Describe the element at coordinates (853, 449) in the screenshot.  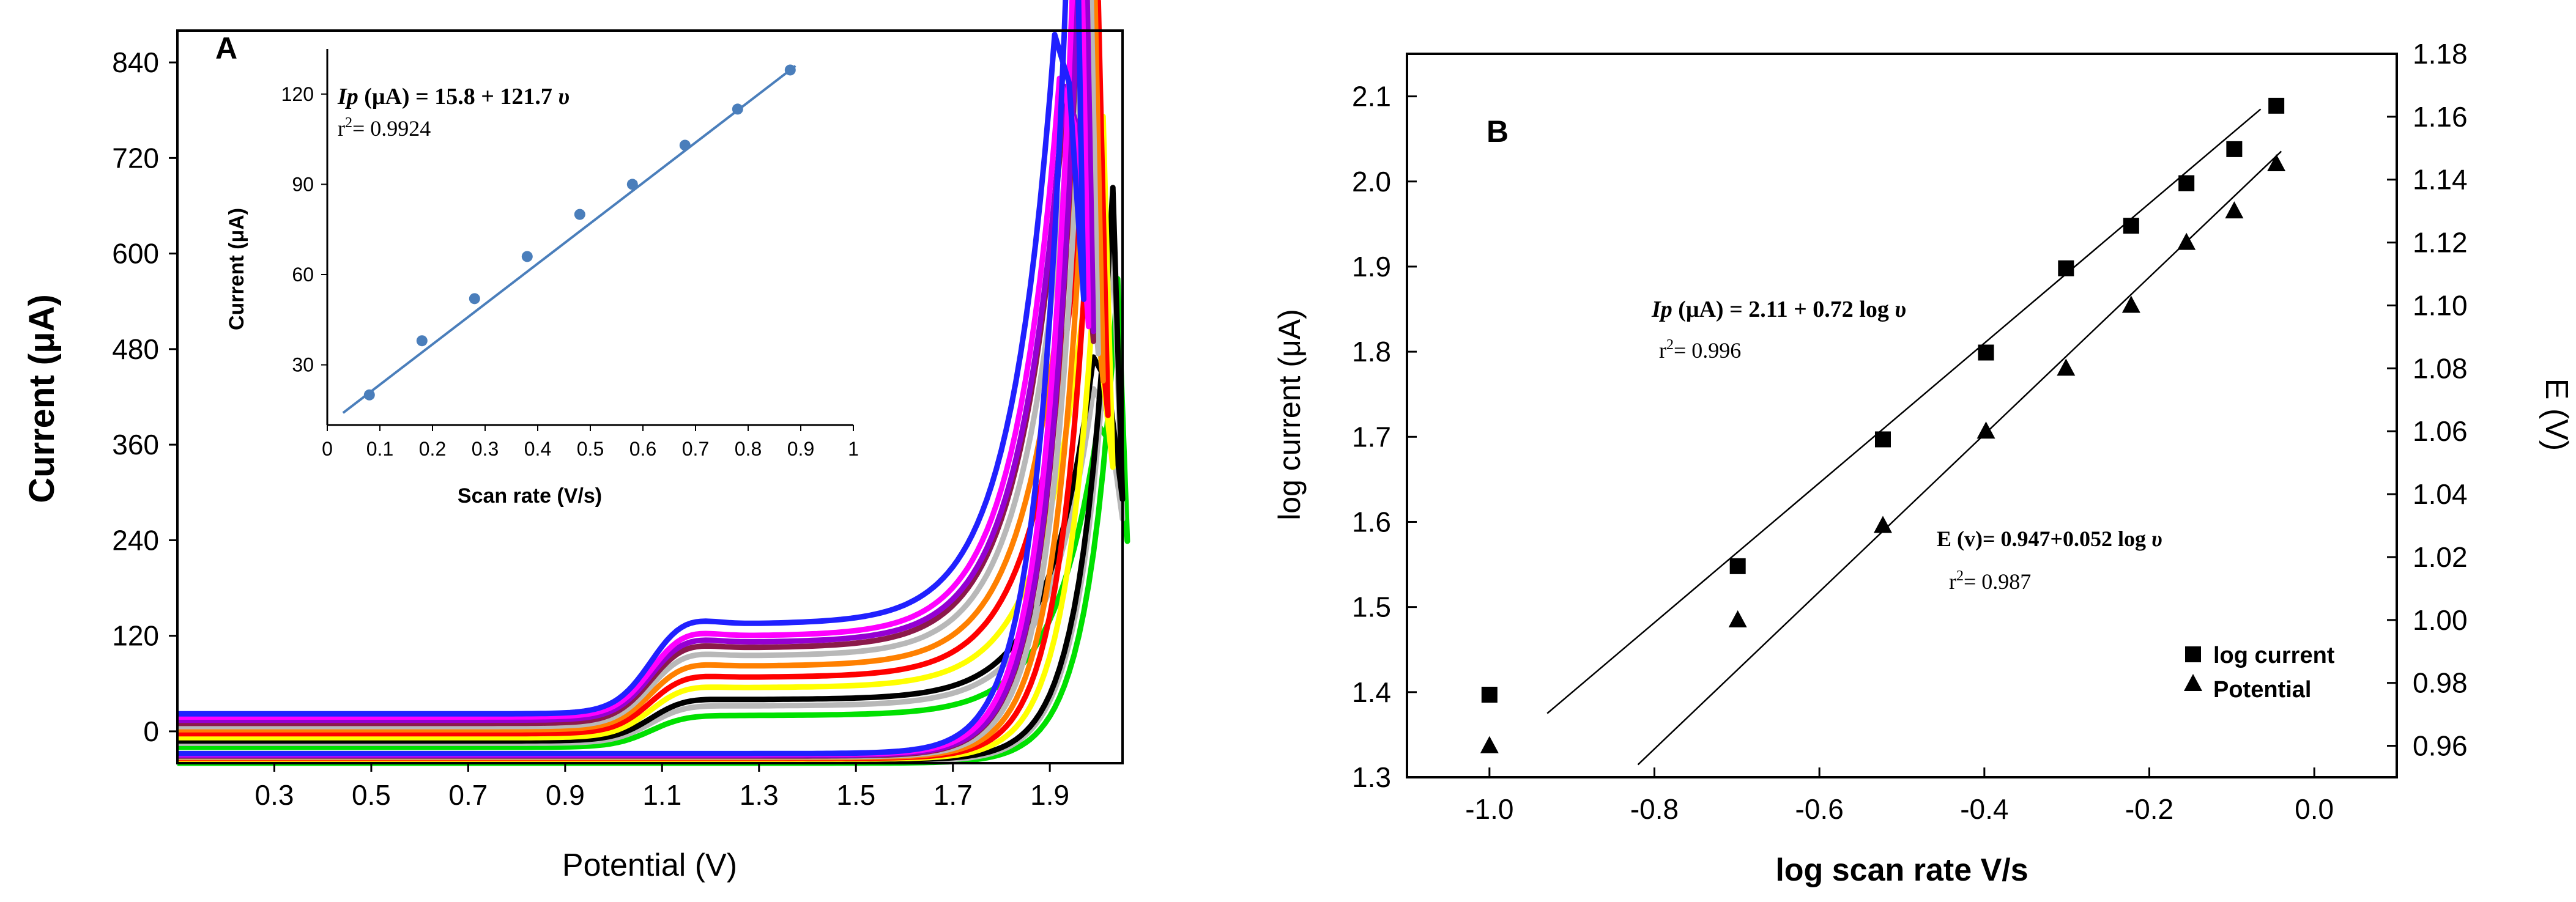
I see `inset-x-tick-label: 1` at that location.